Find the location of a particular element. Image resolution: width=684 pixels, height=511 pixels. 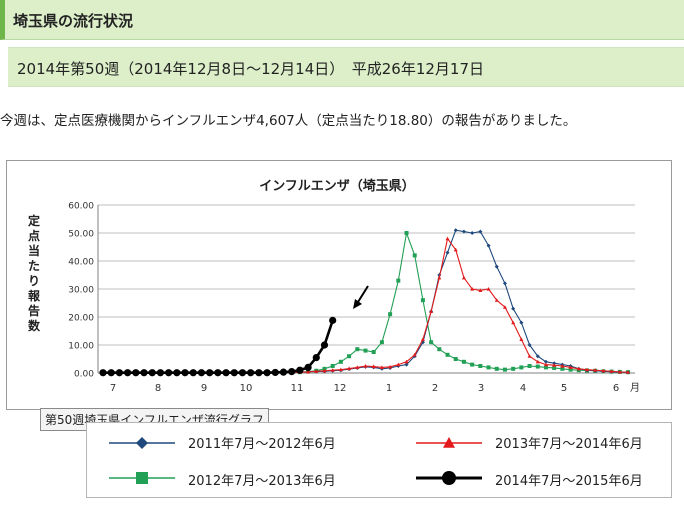

y-axis-label-char: り is located at coordinates (34, 281).